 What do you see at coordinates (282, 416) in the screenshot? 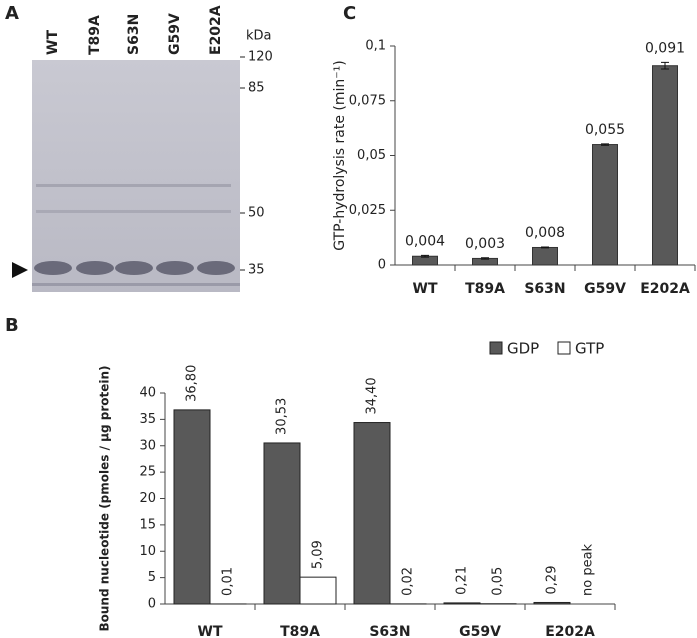
I see `value-label: 30,53` at bounding box center [282, 416].